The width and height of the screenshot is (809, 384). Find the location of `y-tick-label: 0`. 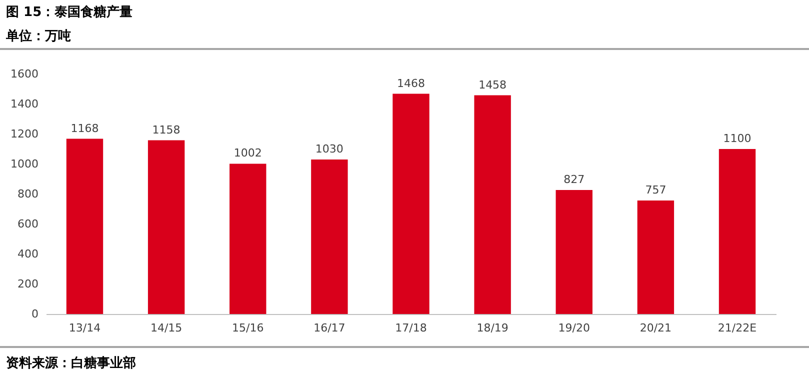

y-tick-label: 0 is located at coordinates (35, 314).